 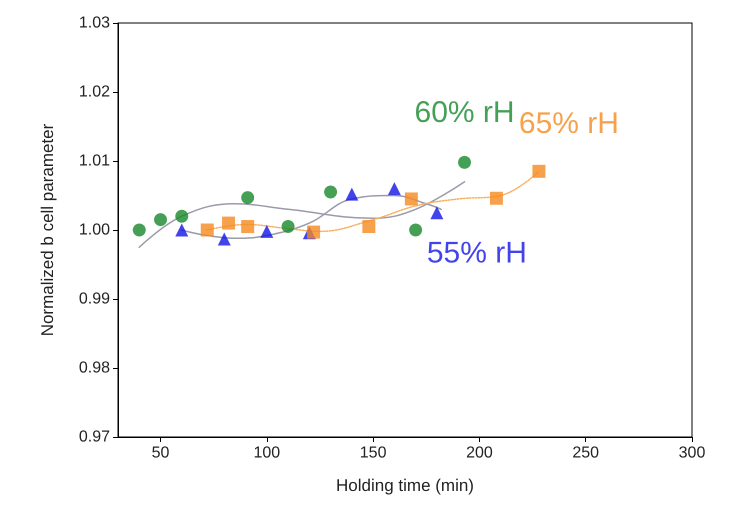 What do you see at coordinates (94, 161) in the screenshot?
I see `y-tick-label: 1.01` at bounding box center [94, 161].